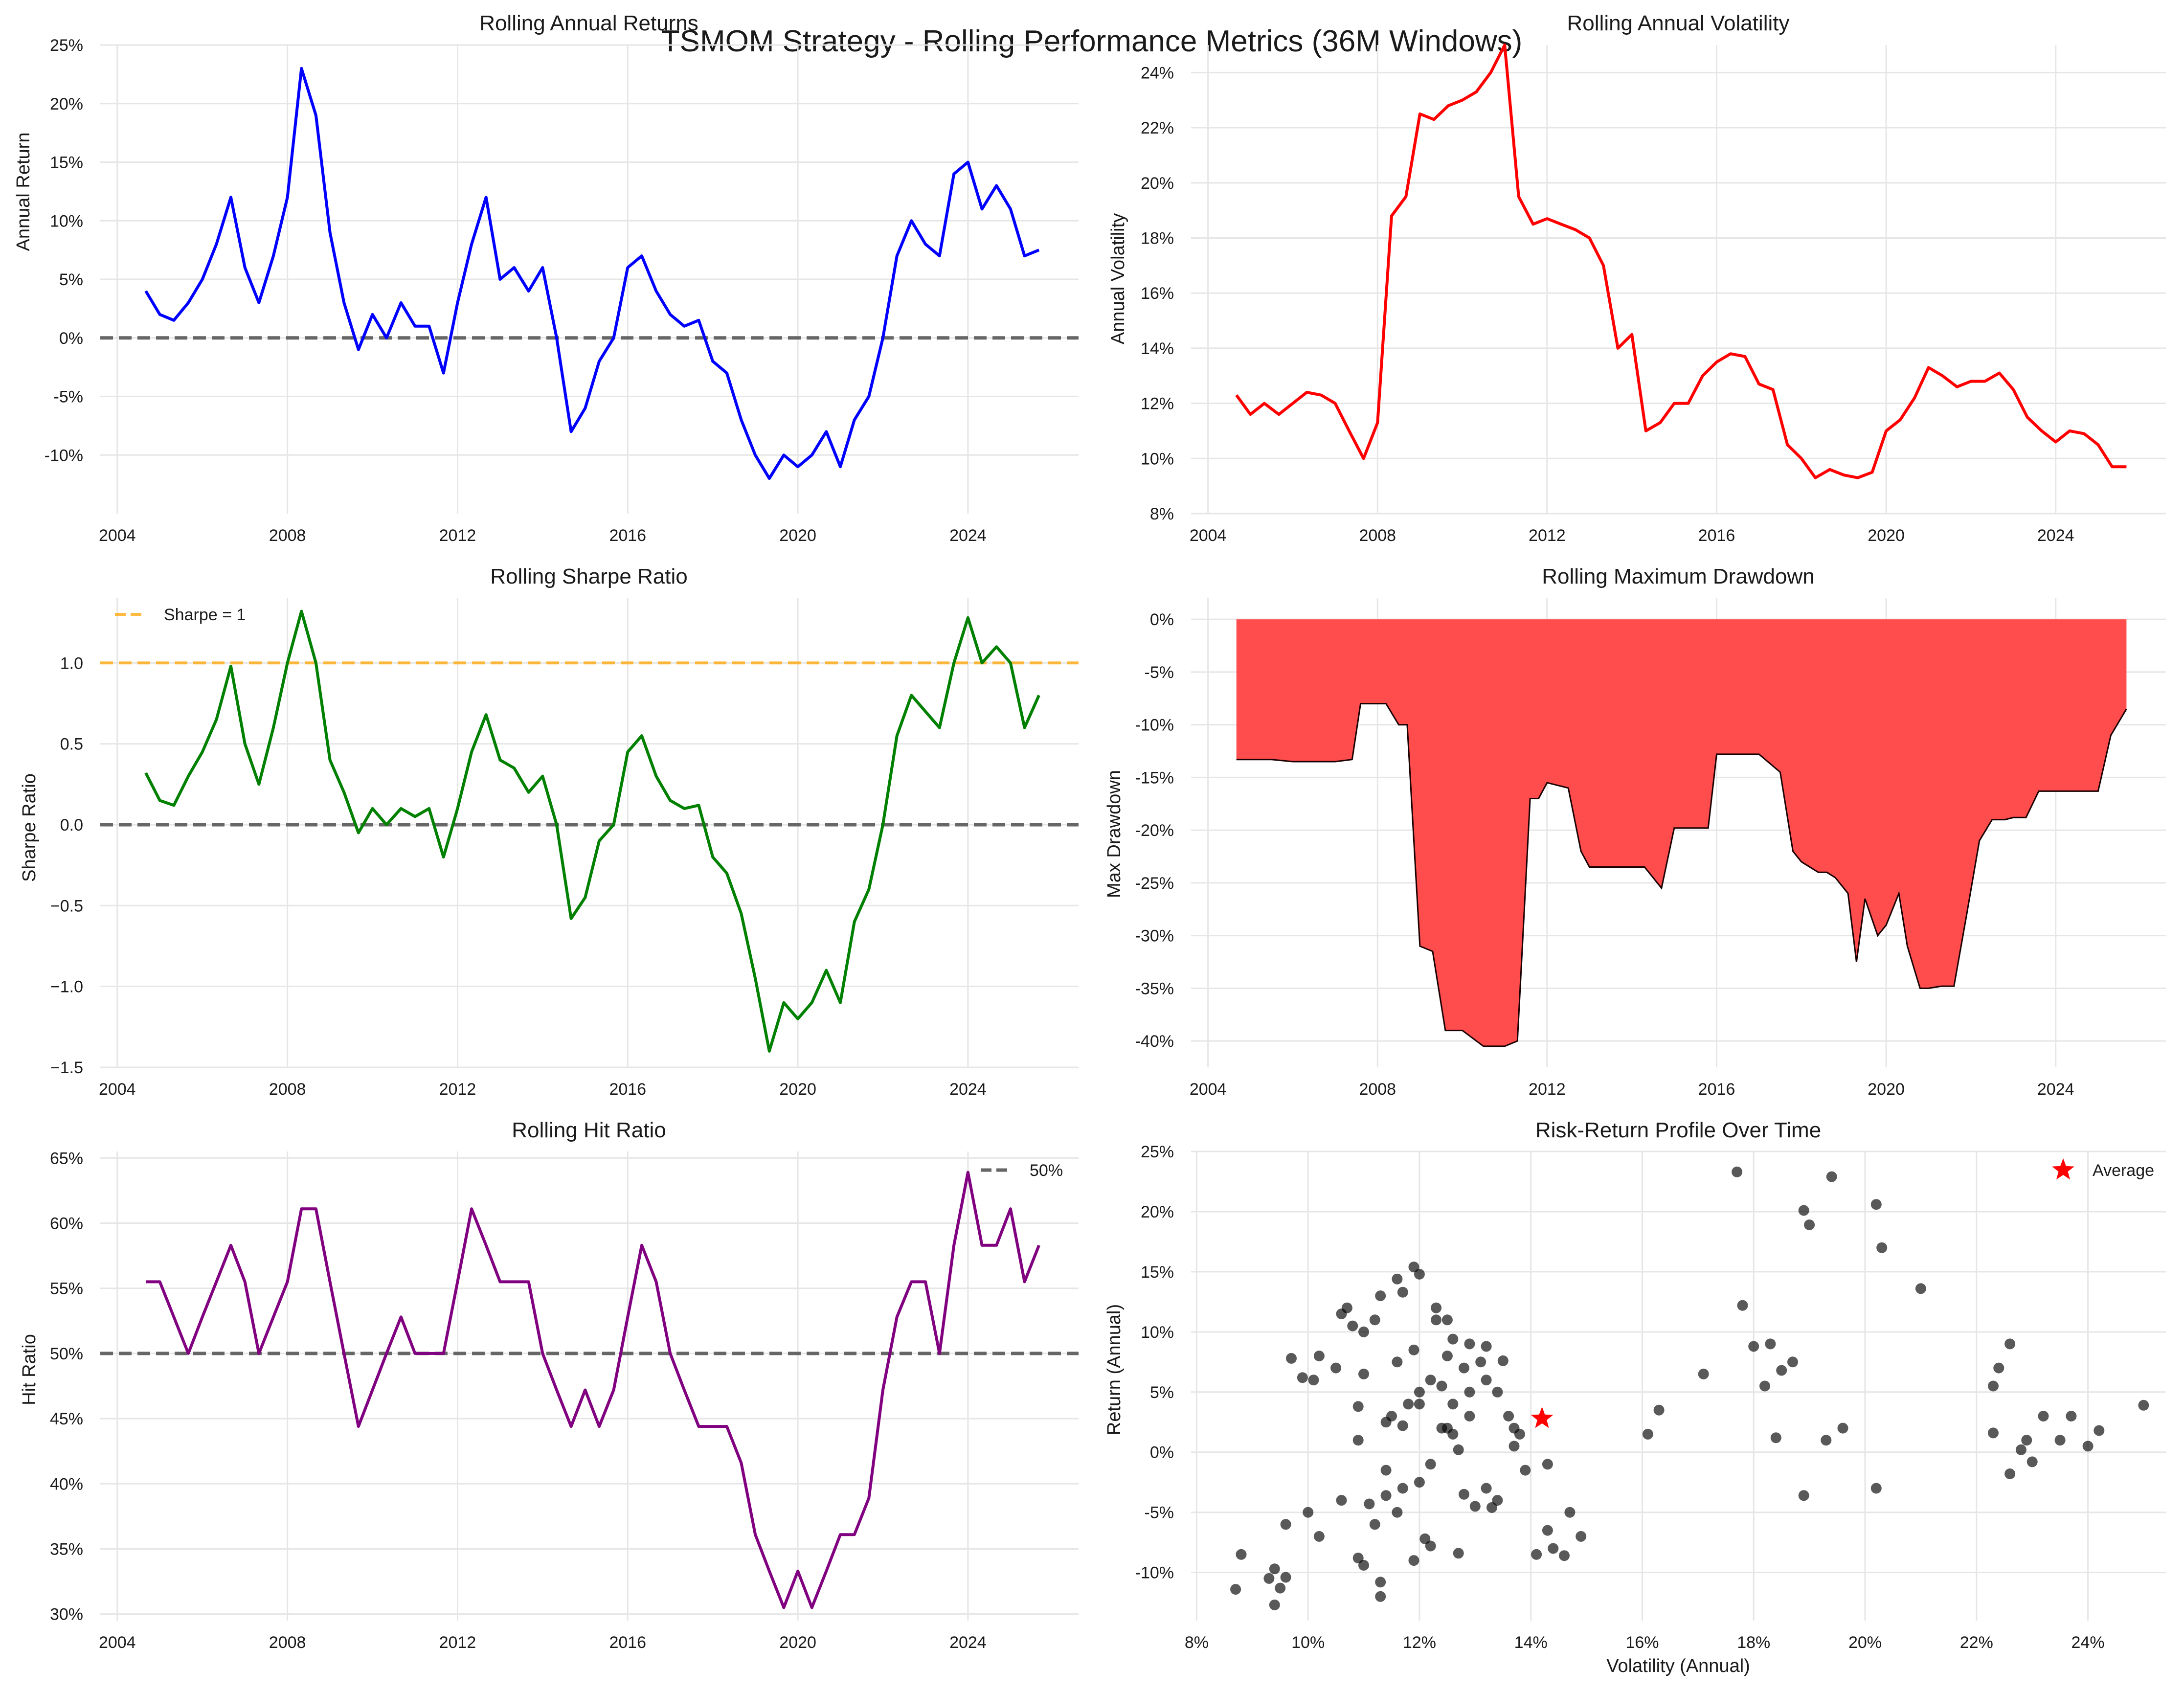 The width and height of the screenshot is (2184, 1692). I want to click on volatility-y-tick-label: 24%, so click(1157, 73).